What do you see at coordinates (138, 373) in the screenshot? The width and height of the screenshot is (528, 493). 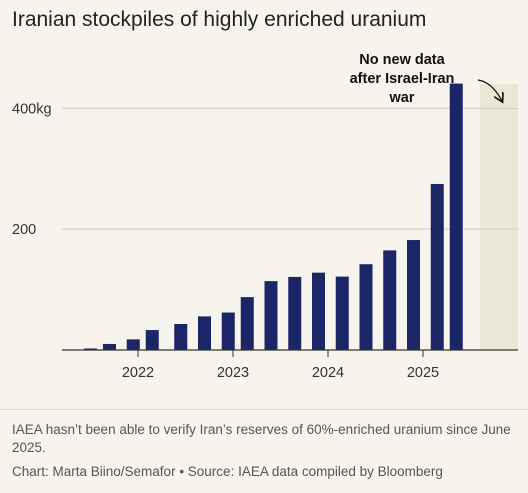 I see `x-tick-label: 2022` at bounding box center [138, 373].